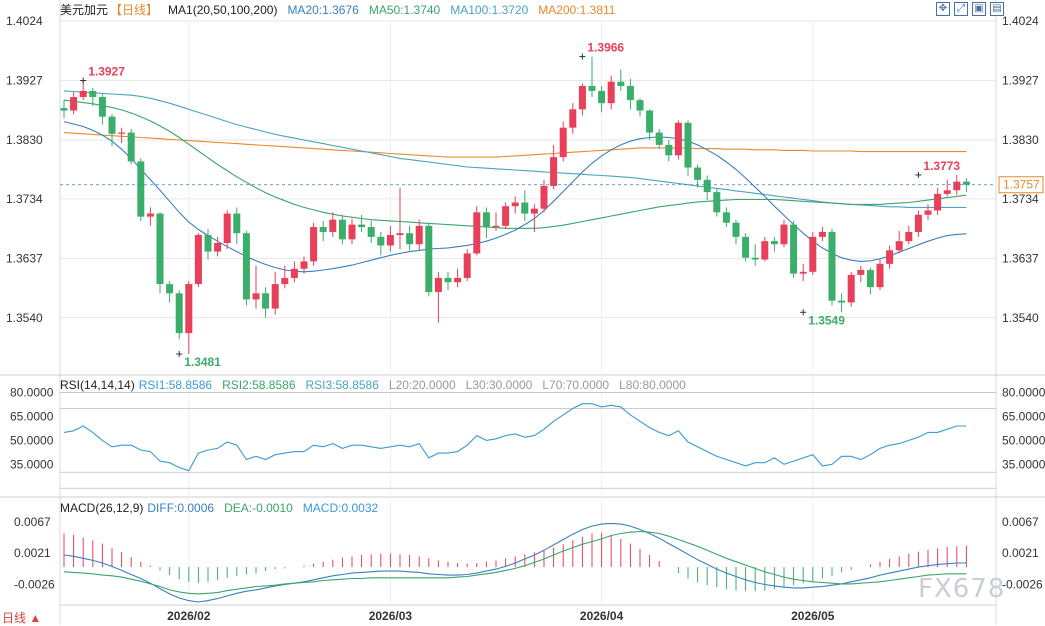 The image size is (1045, 626). What do you see at coordinates (943, 9) in the screenshot?
I see `crosshair-icon: ✥` at bounding box center [943, 9].